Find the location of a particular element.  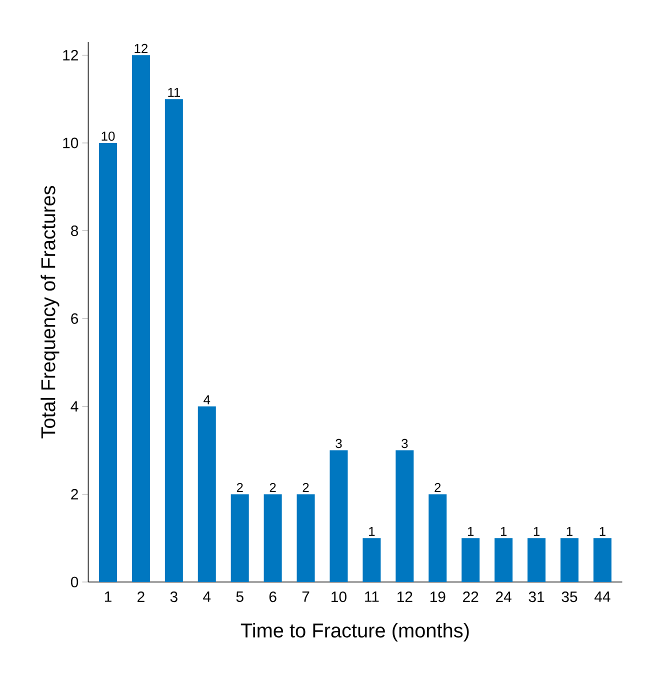

y-tick-label: 2 is located at coordinates (74, 494).